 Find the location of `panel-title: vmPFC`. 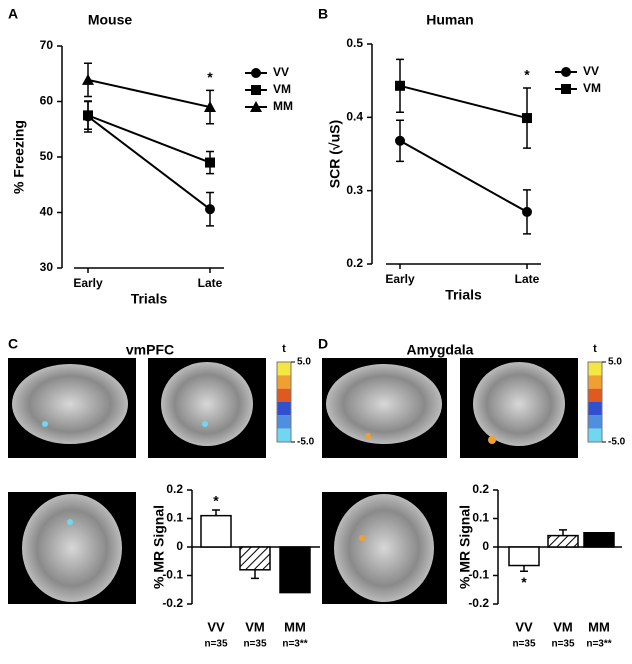

panel-title: vmPFC is located at coordinates (150, 350).